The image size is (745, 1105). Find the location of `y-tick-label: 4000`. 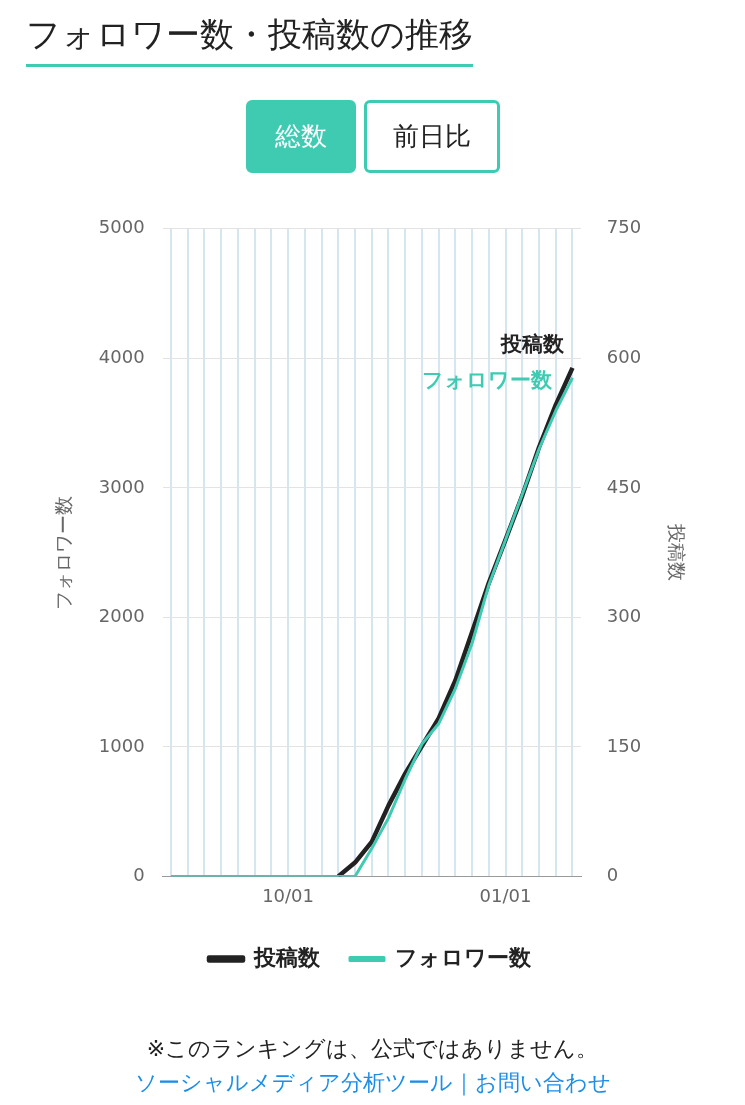

y-tick-label: 4000 is located at coordinates (121, 356).